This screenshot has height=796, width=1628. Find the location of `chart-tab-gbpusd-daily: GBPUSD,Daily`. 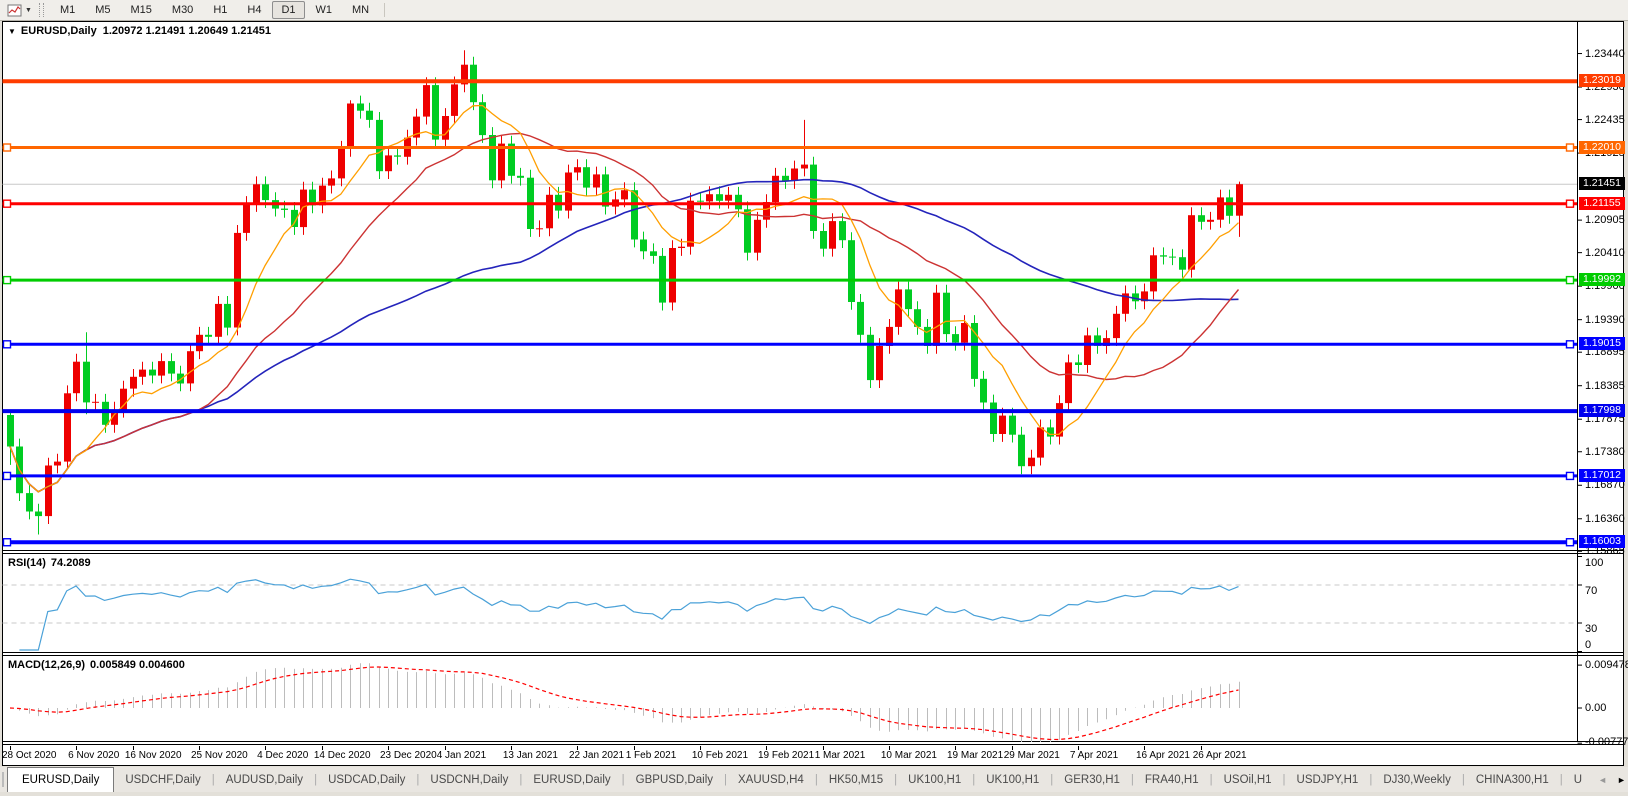

chart-tab-gbpusd-daily: GBPUSD,Daily is located at coordinates (674, 779).